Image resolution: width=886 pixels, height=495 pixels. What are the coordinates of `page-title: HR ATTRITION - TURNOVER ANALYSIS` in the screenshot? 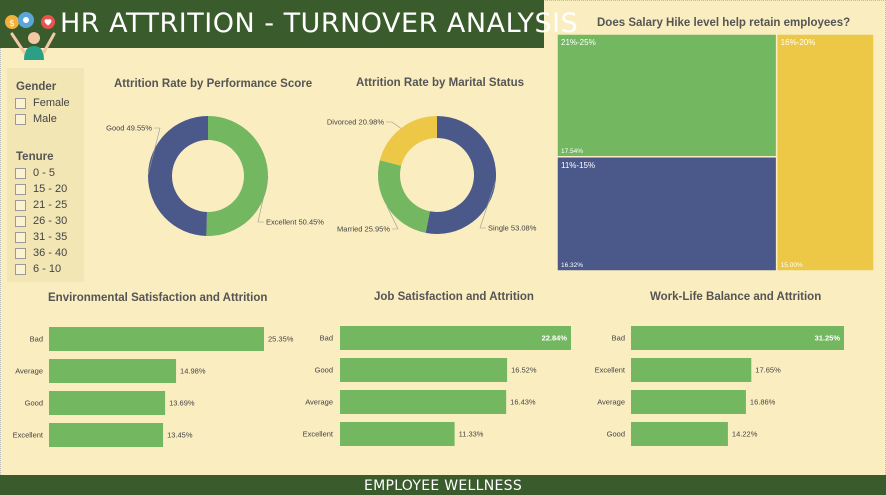 It's located at (319, 23).